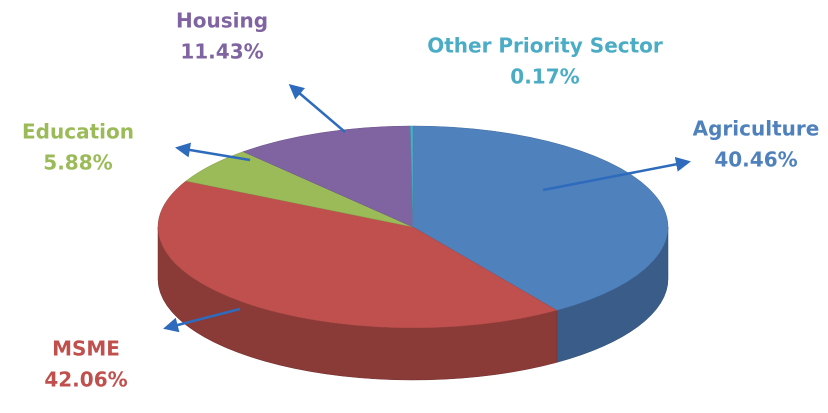 The height and width of the screenshot is (413, 828). I want to click on value-label: 42.06%, so click(85, 380).